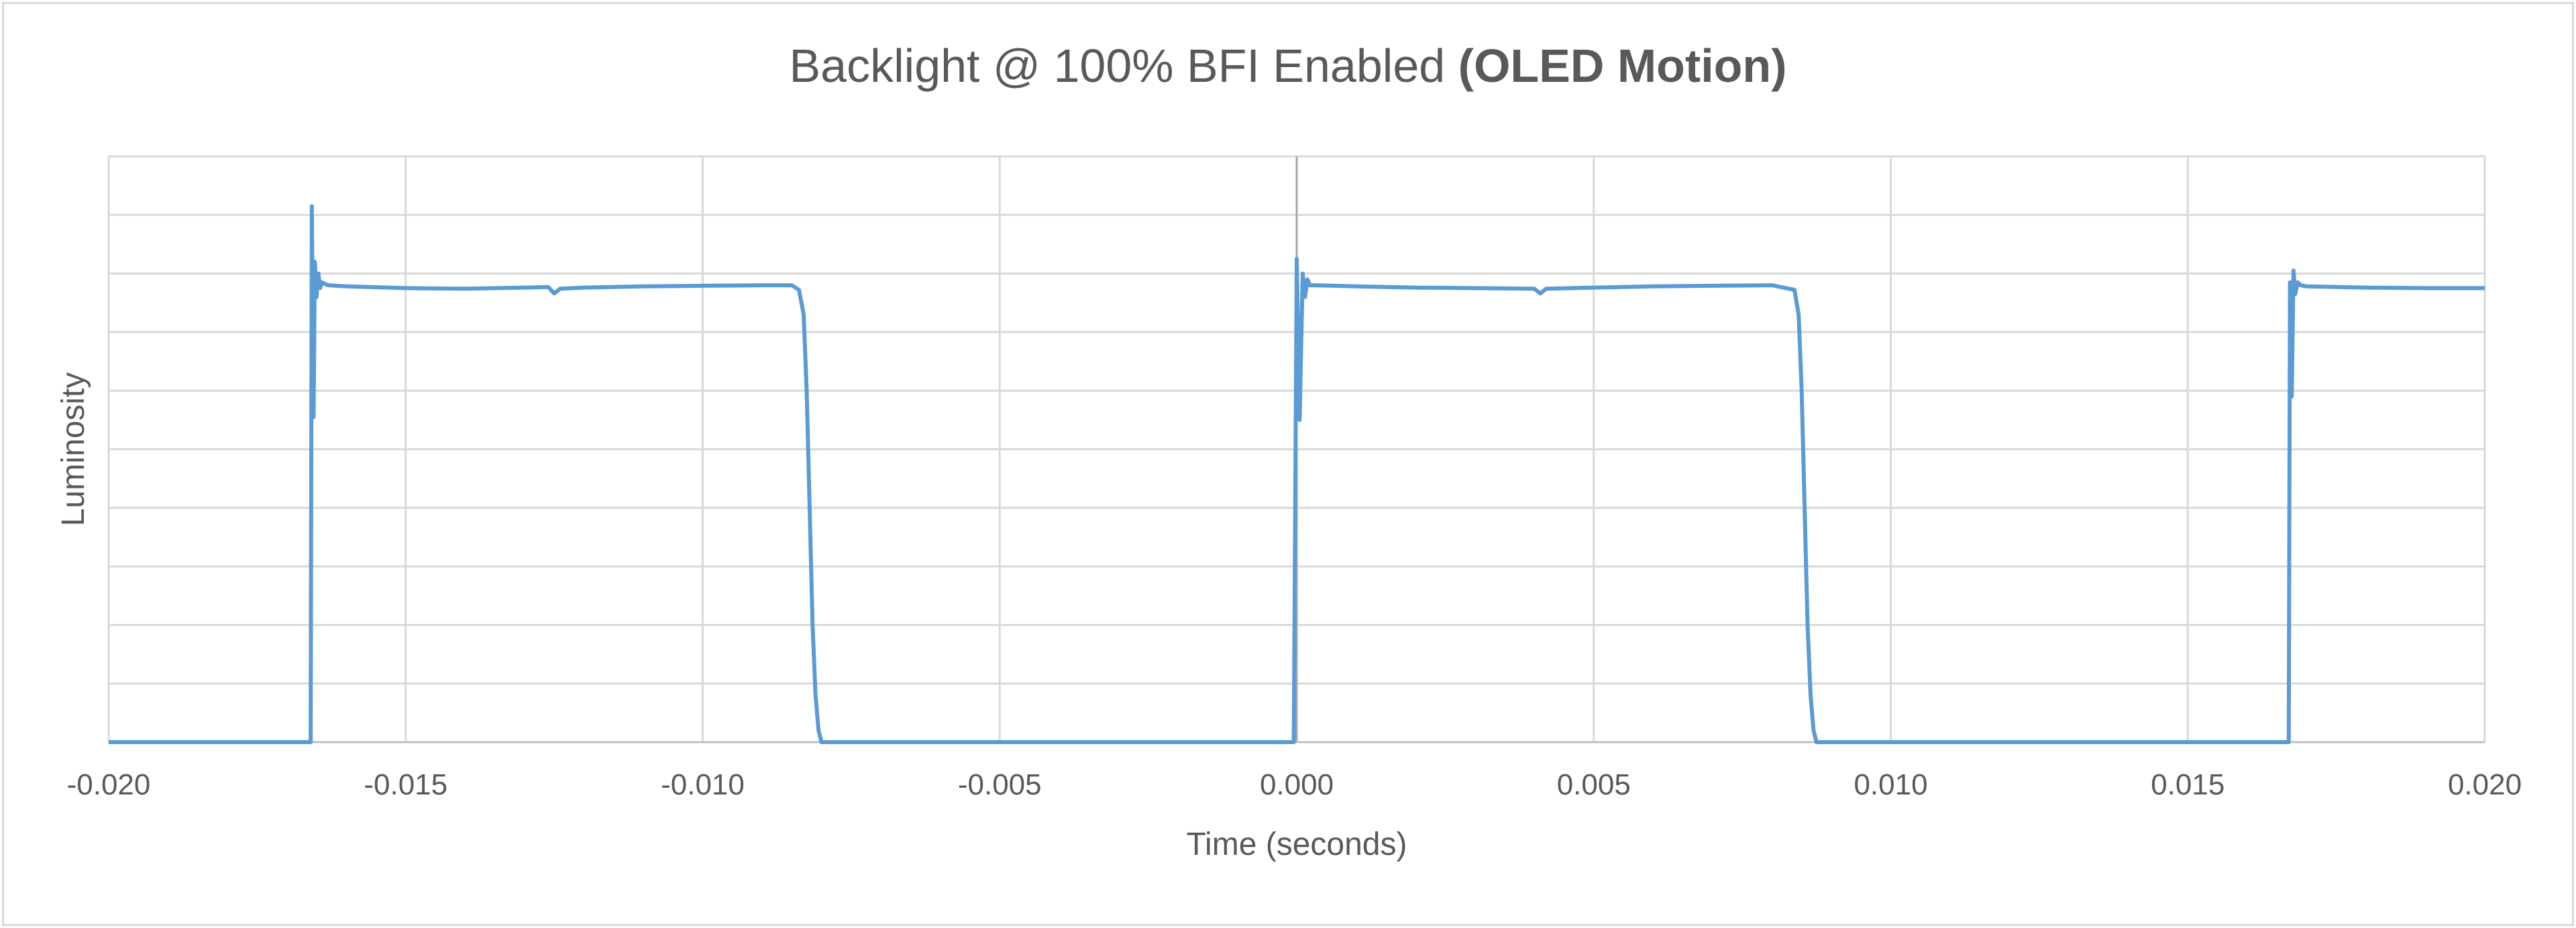 The image size is (2576, 928). Describe the element at coordinates (2187, 784) in the screenshot. I see `x-tick-label: 0.015` at that location.